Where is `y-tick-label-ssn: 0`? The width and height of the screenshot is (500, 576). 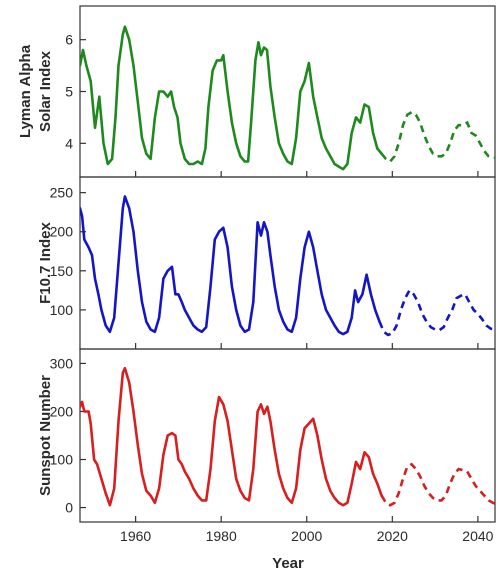
y-tick-label-ssn: 0 is located at coordinates (69, 508).